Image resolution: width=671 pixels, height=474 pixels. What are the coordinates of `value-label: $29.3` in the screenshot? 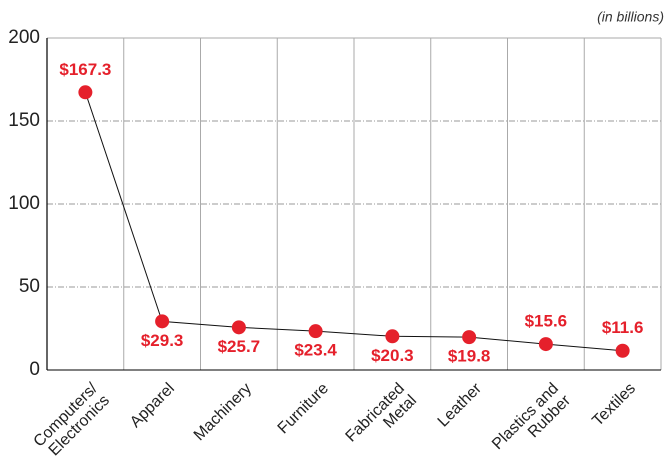 It's located at (162, 340).